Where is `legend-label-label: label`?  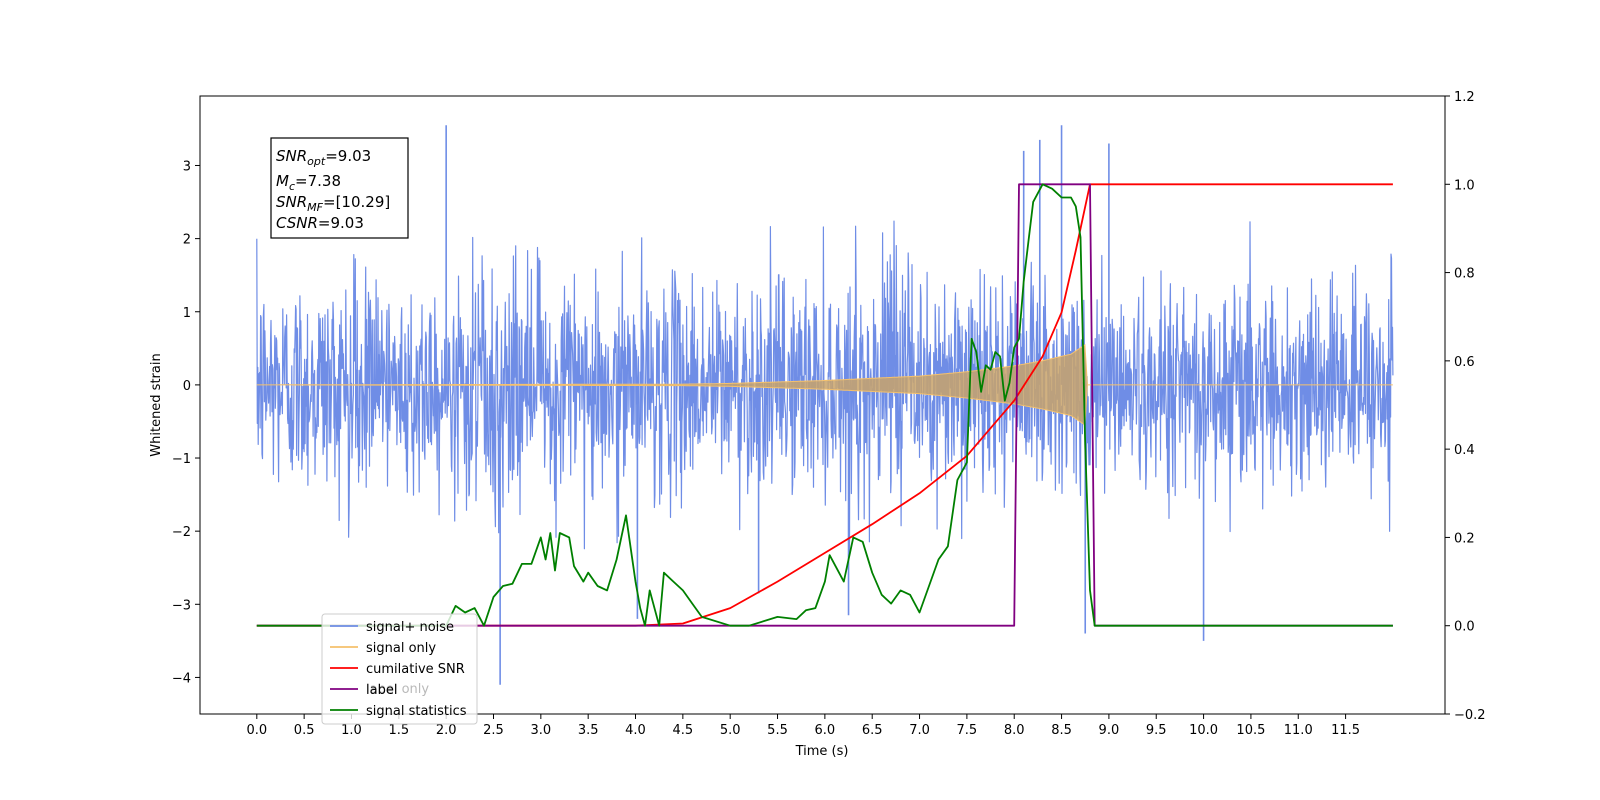 legend-label-label: label is located at coordinates (381, 690).